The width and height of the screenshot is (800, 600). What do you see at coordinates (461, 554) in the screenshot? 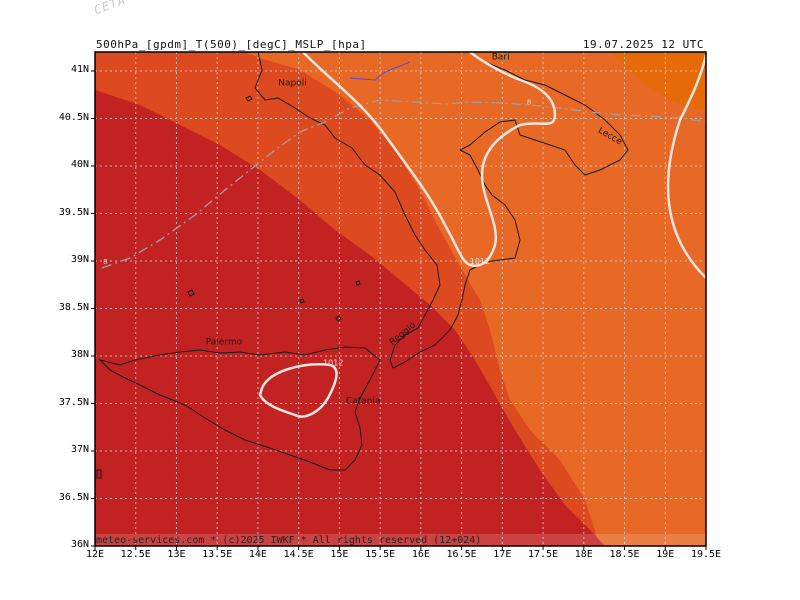
I see `x-tick-label: 16.5E` at bounding box center [461, 554].